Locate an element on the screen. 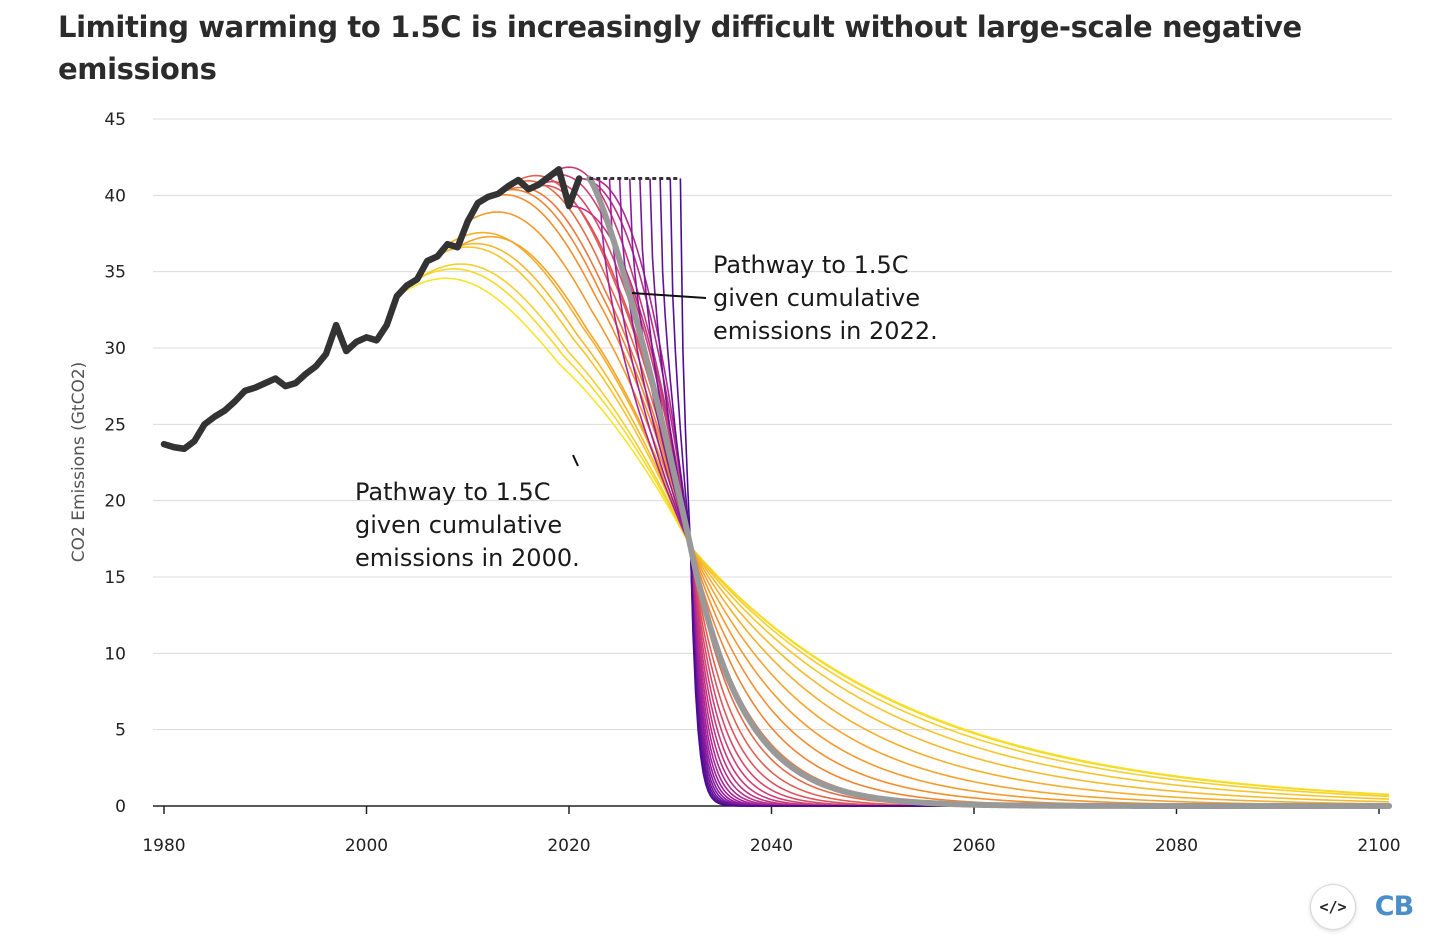  y-tick-label: 20 is located at coordinates (115, 502).